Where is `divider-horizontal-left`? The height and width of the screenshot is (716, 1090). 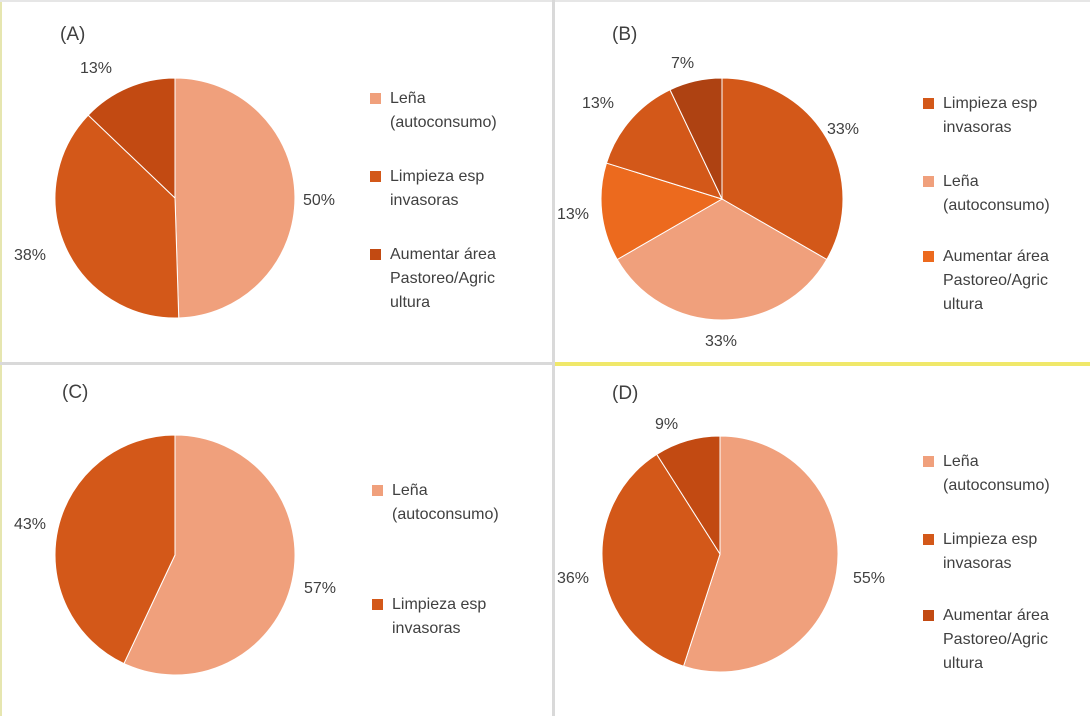 divider-horizontal-left is located at coordinates (276, 363).